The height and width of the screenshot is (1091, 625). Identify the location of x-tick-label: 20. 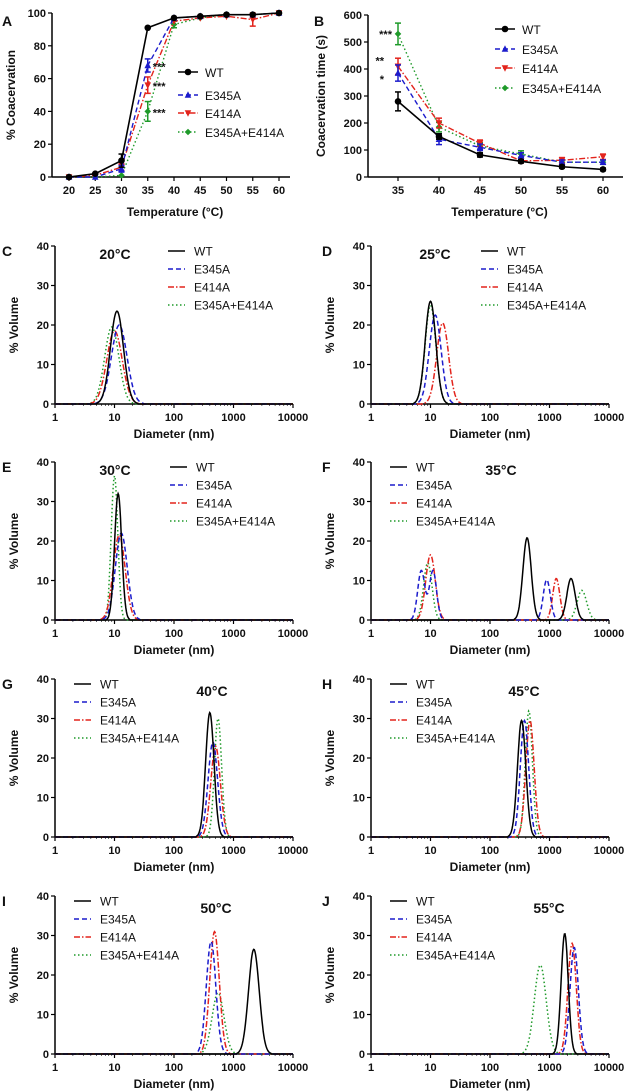
(69, 191).